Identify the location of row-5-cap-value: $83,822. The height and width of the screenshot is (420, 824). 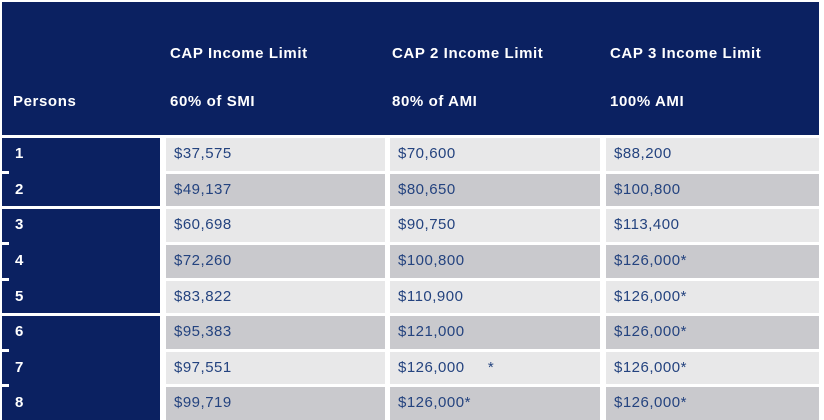
(275, 297).